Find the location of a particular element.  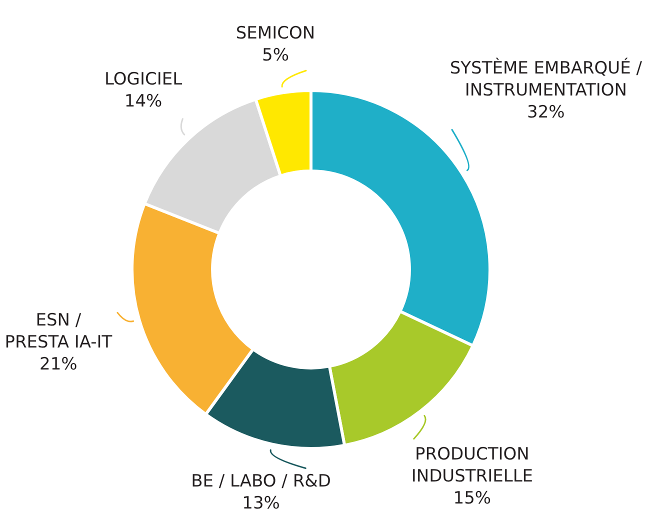

data-label: 32% is located at coordinates (546, 112).